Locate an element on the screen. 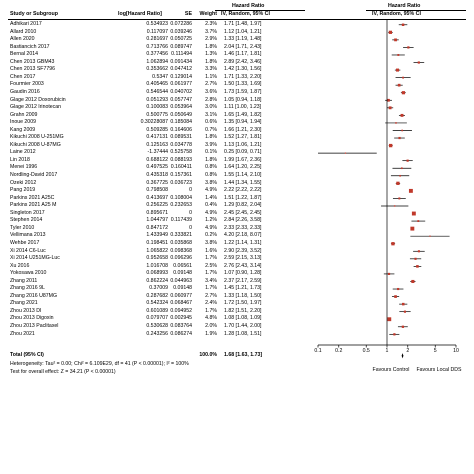 The image size is (474, 474). study-weight: 3.8% is located at coordinates (211, 182).